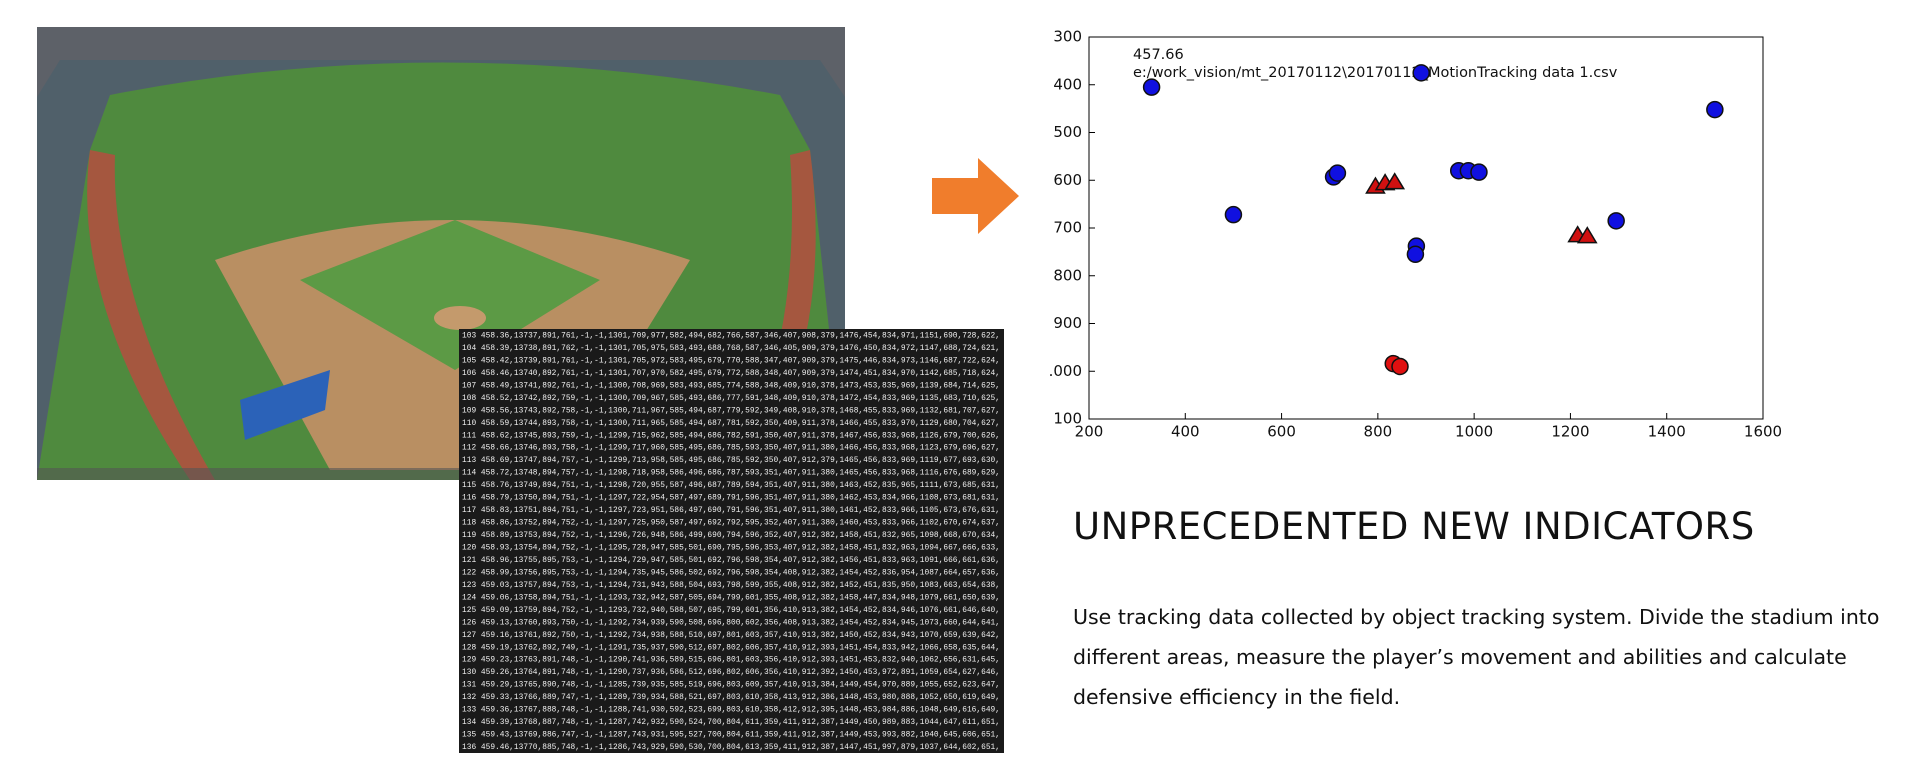  What do you see at coordinates (285, 405) in the screenshot?
I see `banner` at bounding box center [285, 405].